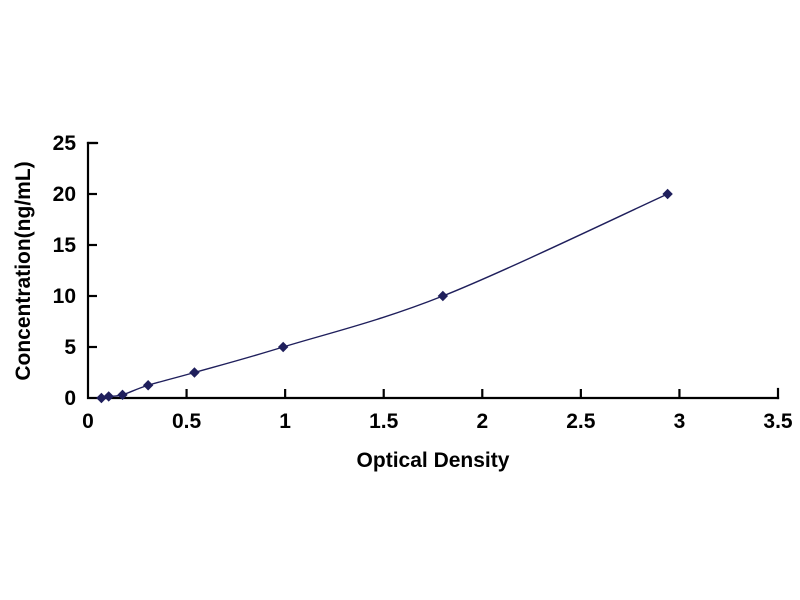 This screenshot has width=800, height=600. I want to click on x-tick-label: 1, so click(285, 421).